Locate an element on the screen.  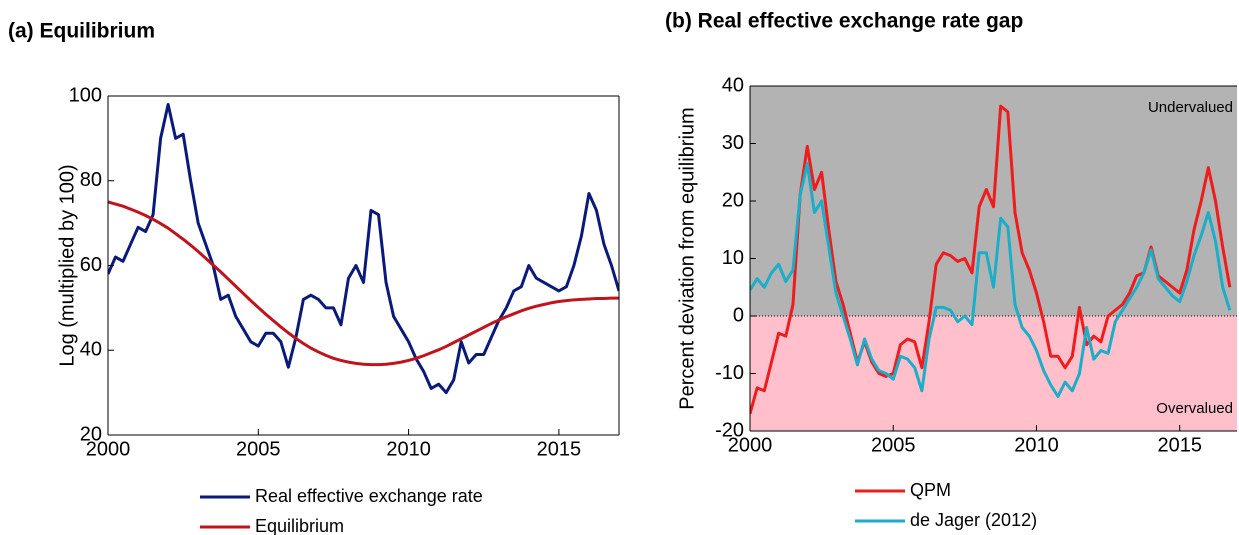
shade-below is located at coordinates (993, 373).